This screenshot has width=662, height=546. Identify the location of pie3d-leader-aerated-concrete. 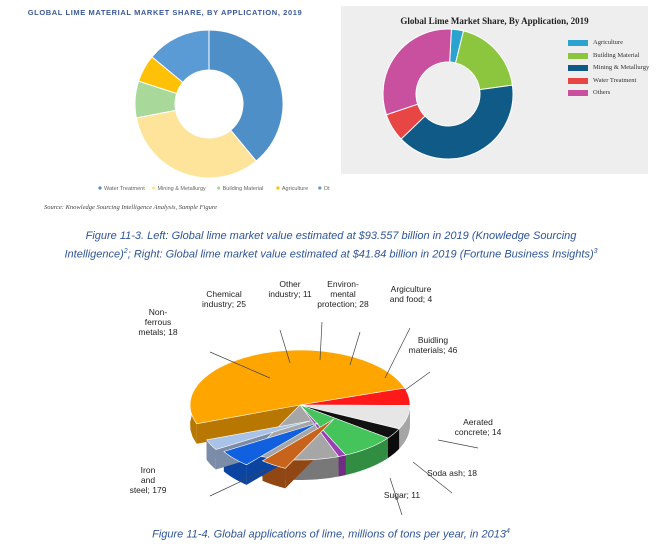
(458, 444).